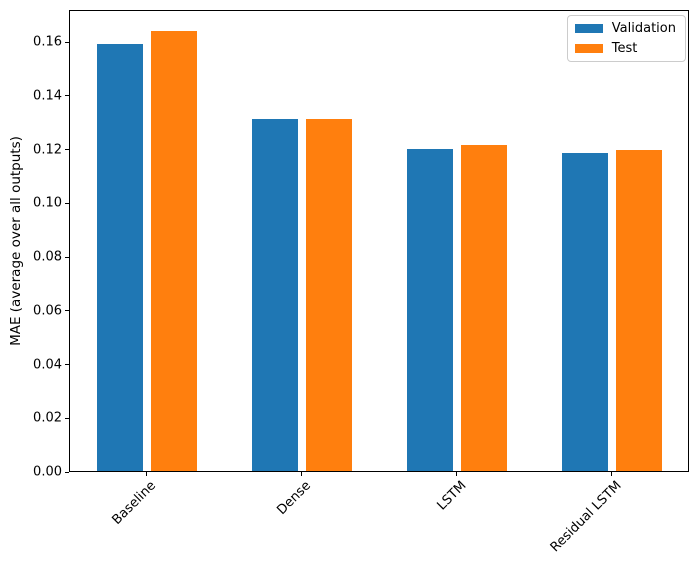  I want to click on bar-test-residual-lstm, so click(638, 310).